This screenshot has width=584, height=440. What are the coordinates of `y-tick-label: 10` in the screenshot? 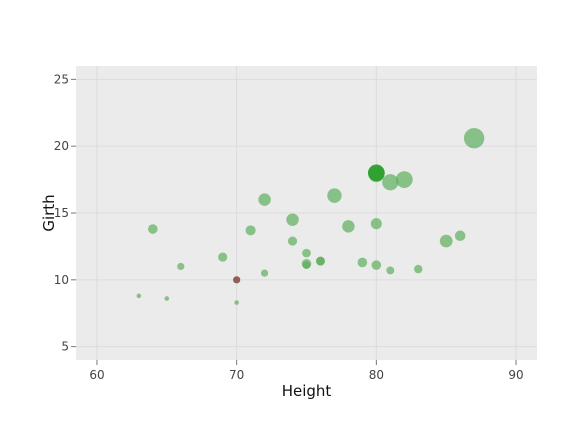 It's located at (61, 280).